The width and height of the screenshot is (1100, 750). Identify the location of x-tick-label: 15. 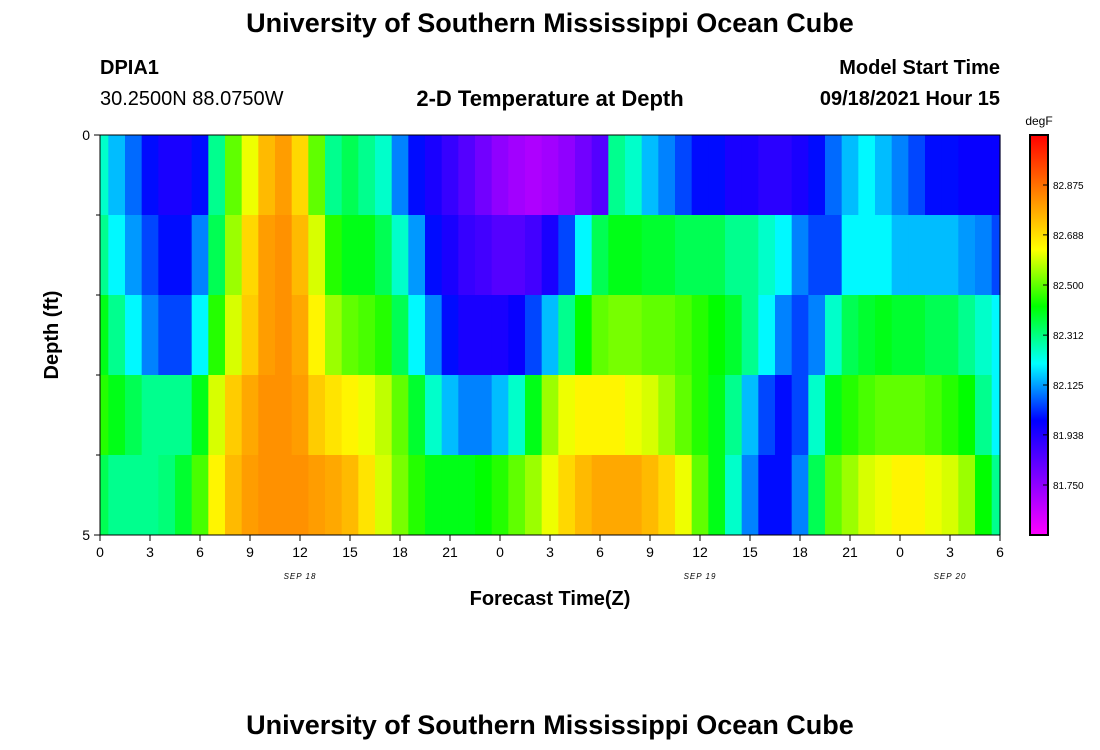
(350, 552).